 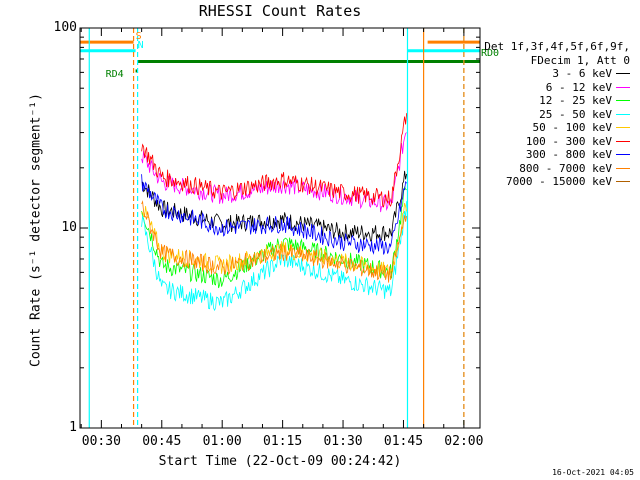 What do you see at coordinates (162, 441) in the screenshot?
I see `x-tick-label: 00:45` at bounding box center [162, 441].